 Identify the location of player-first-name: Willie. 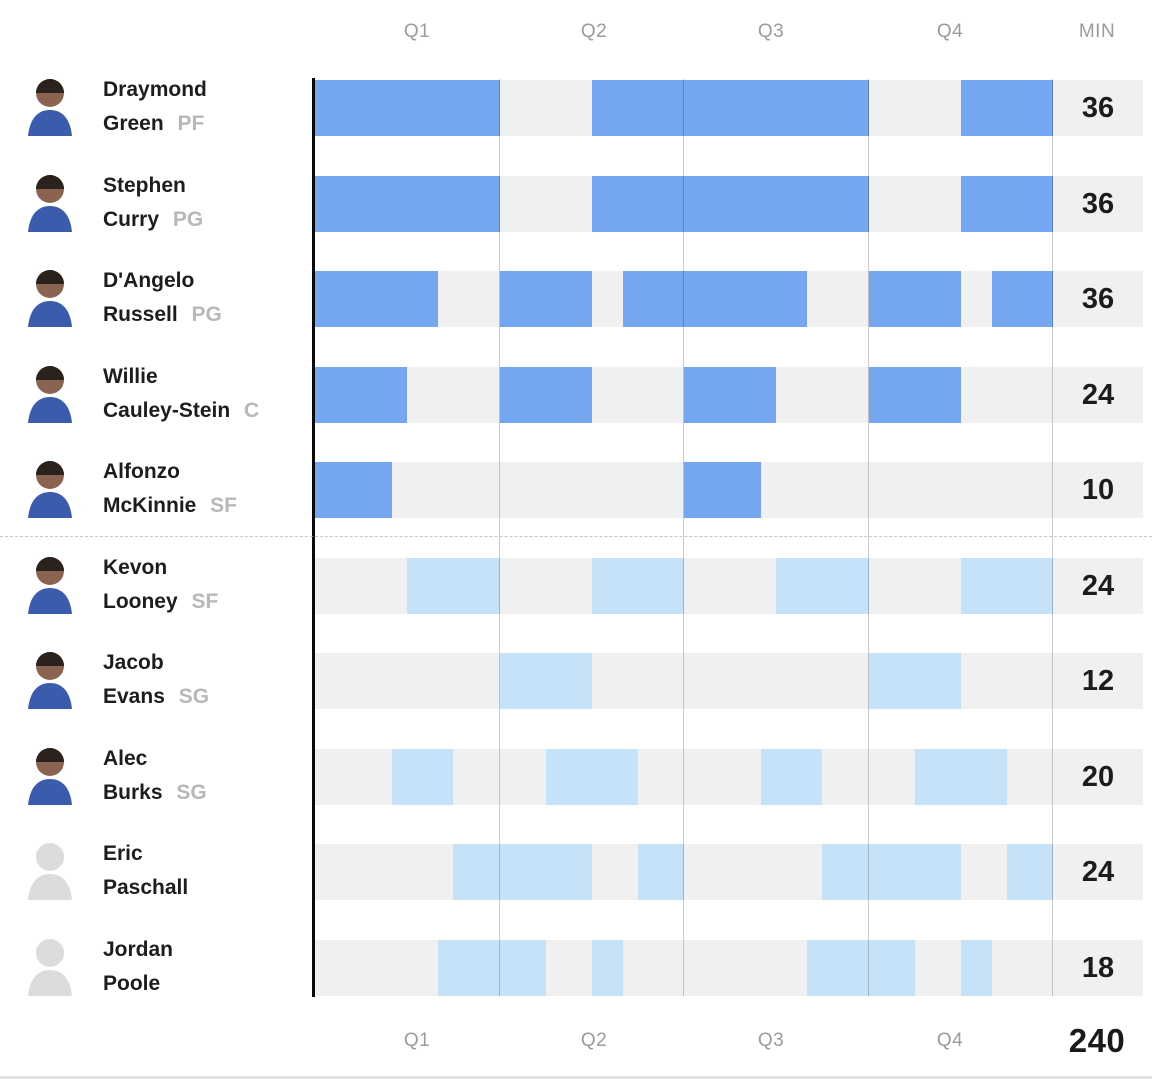
(130, 376).